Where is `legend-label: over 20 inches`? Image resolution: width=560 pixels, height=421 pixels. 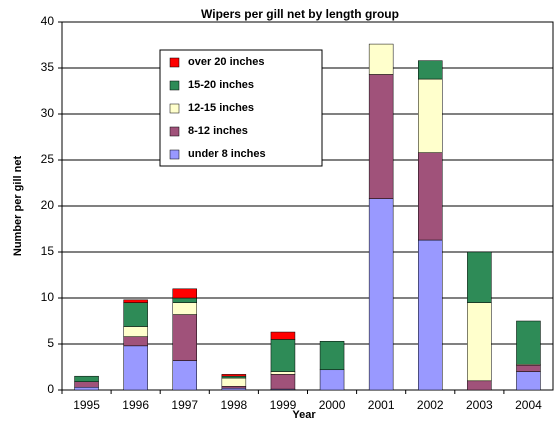 legend-label: over 20 inches is located at coordinates (226, 62).